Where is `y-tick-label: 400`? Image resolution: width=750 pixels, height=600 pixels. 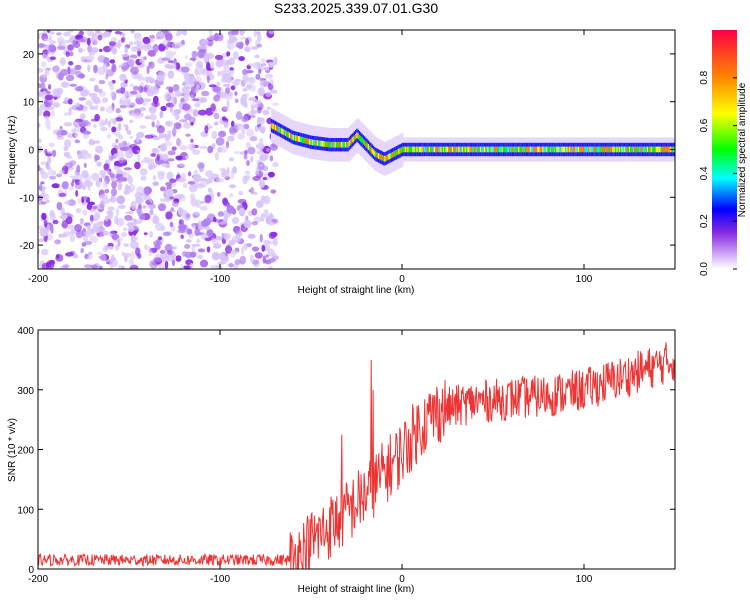 y-tick-label: 400 is located at coordinates (25, 331).